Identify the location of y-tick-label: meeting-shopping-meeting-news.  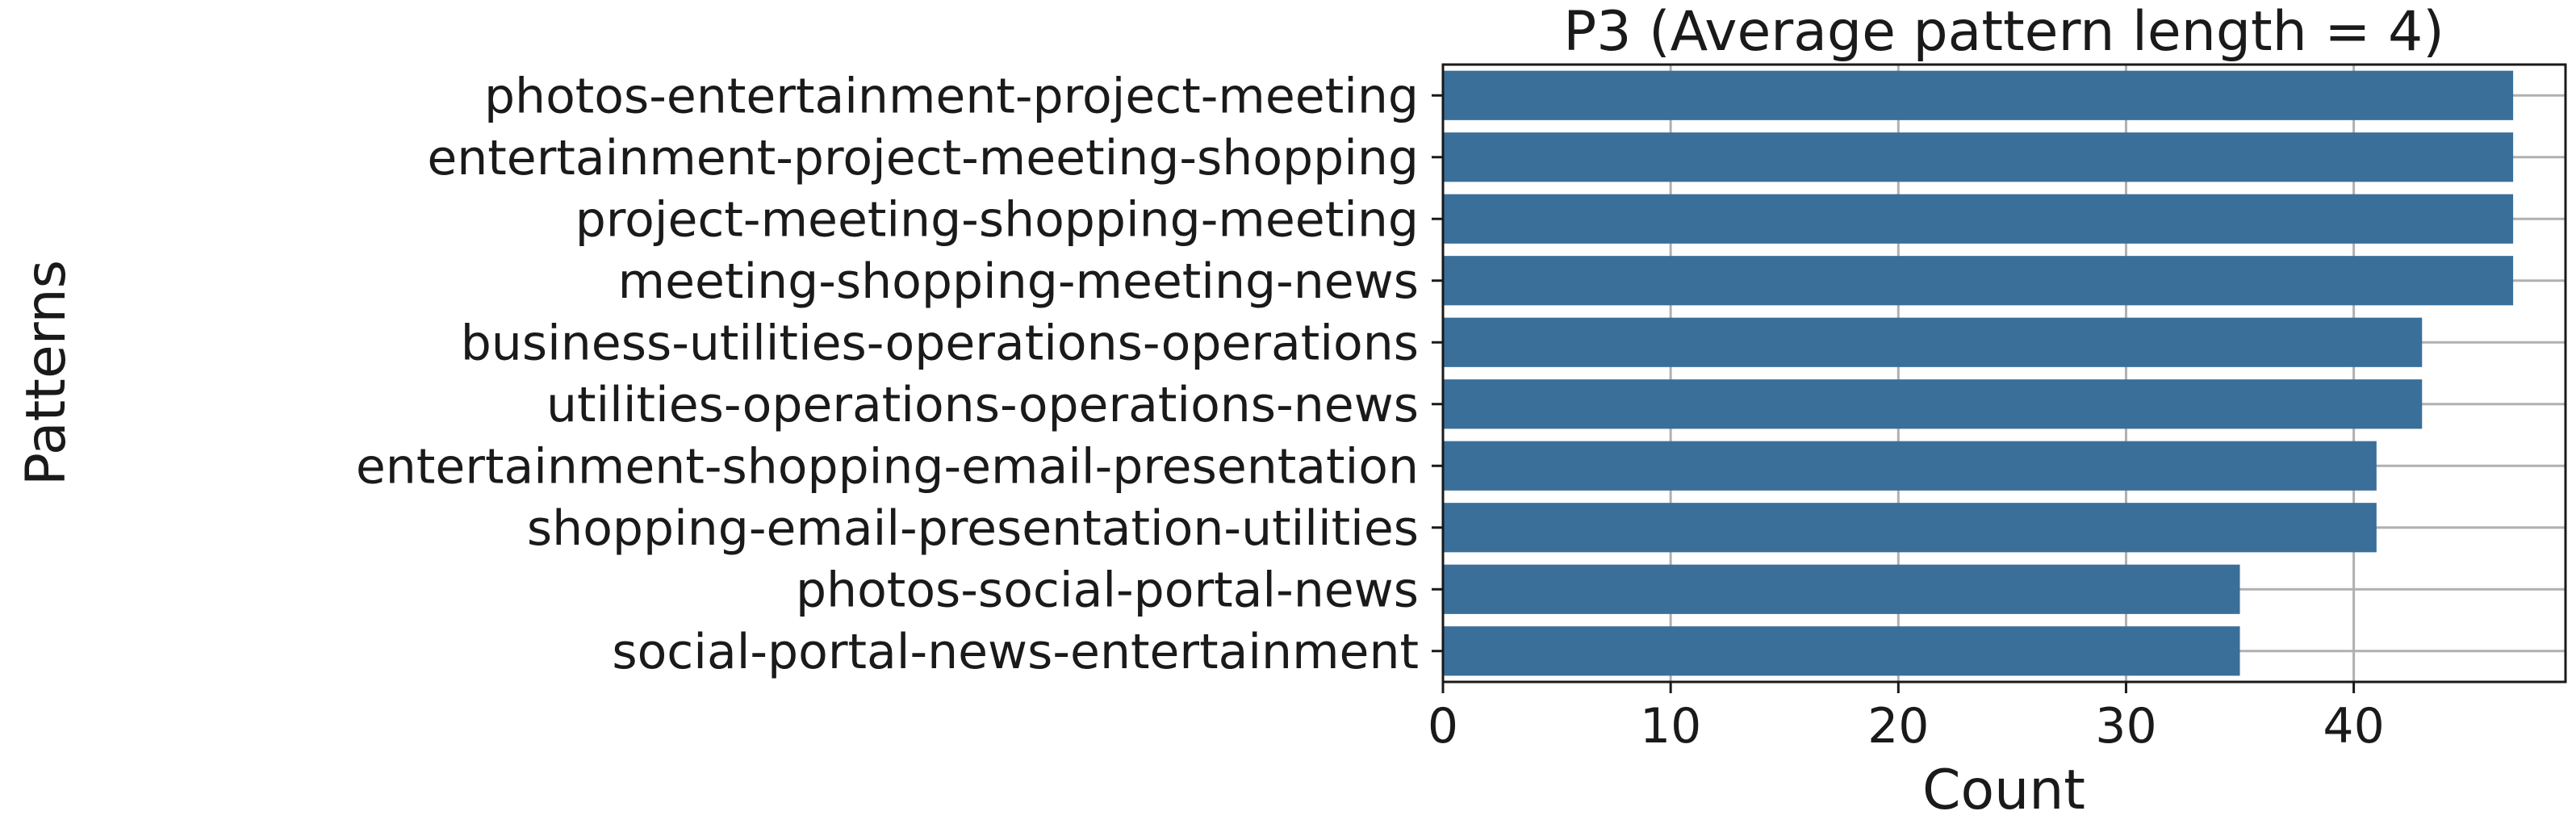
(1018, 281).